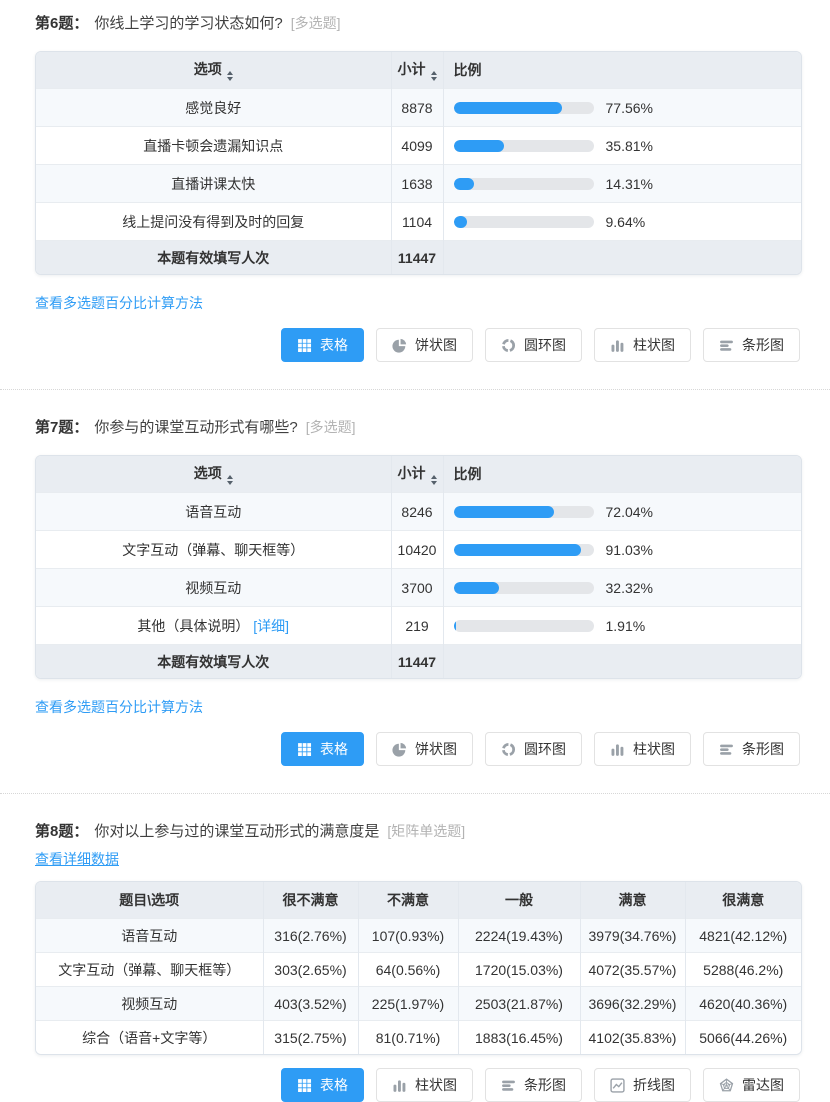 Image resolution: width=830 pixels, height=1102 pixels. Describe the element at coordinates (629, 511) in the screenshot. I see `percent-label: 72.04%` at that location.